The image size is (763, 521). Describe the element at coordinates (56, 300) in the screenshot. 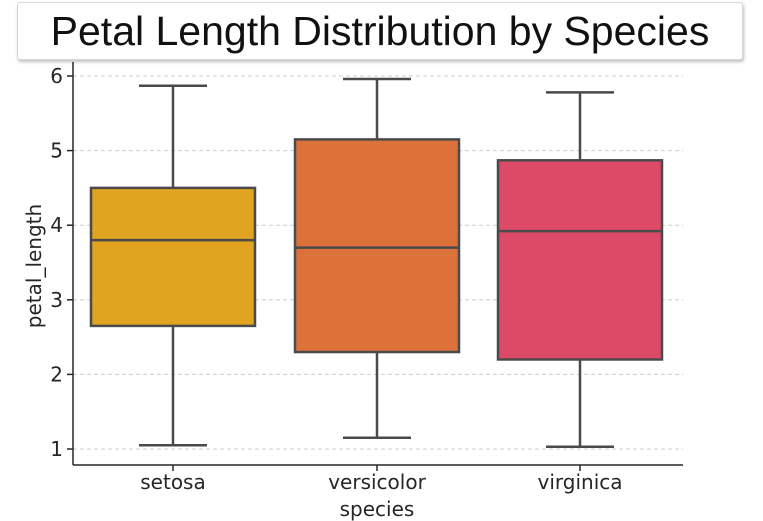

I see `y-tick-label-3: 3` at that location.